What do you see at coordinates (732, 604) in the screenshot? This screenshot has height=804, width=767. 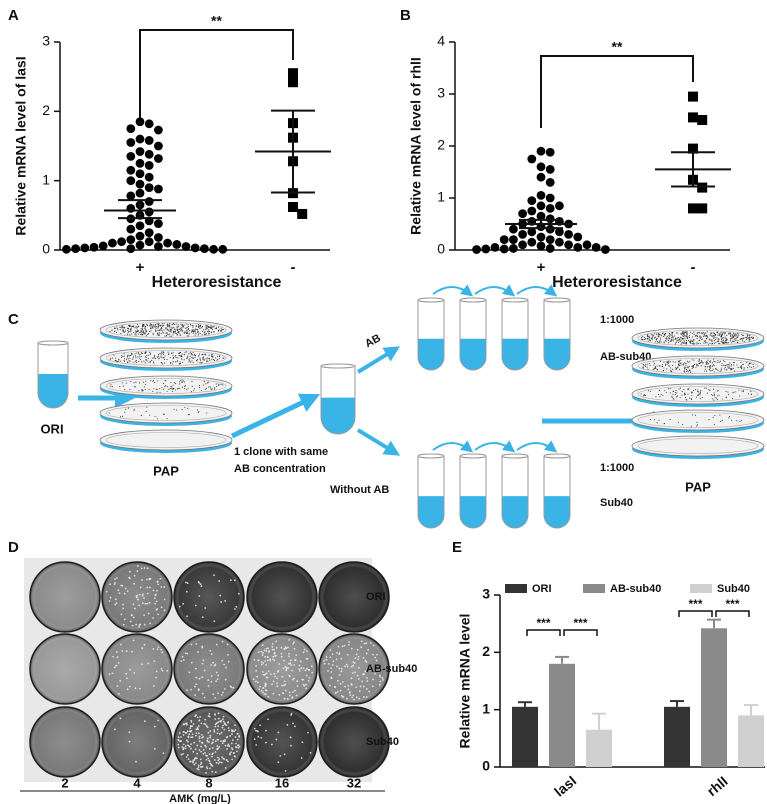 I see `significance-label: ***` at bounding box center [732, 604].